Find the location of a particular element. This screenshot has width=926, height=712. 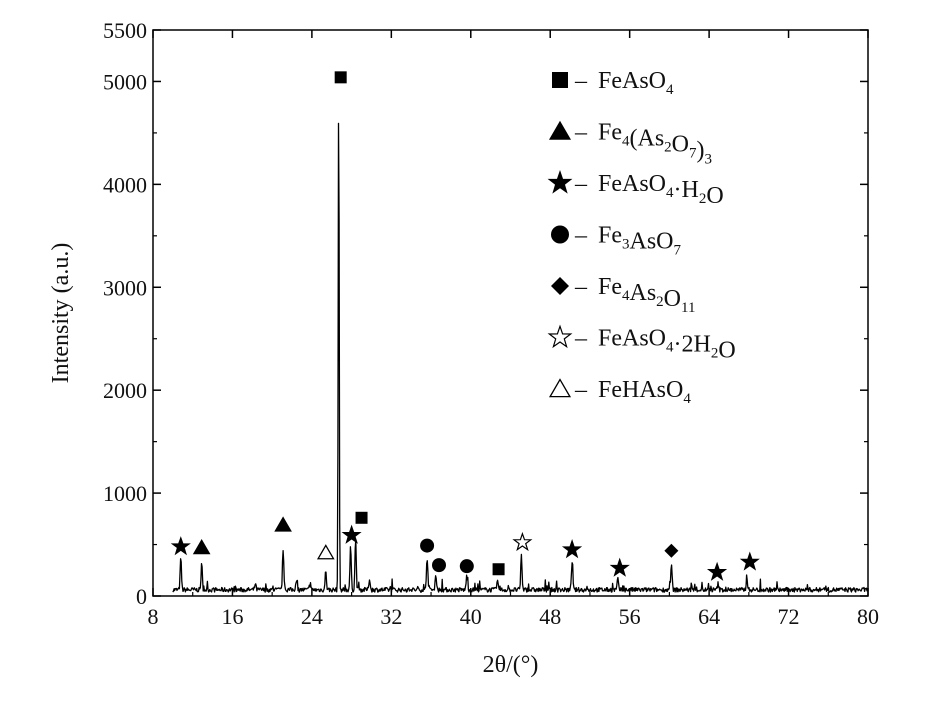

y-tick-label: 5000 is located at coordinates (125, 81).